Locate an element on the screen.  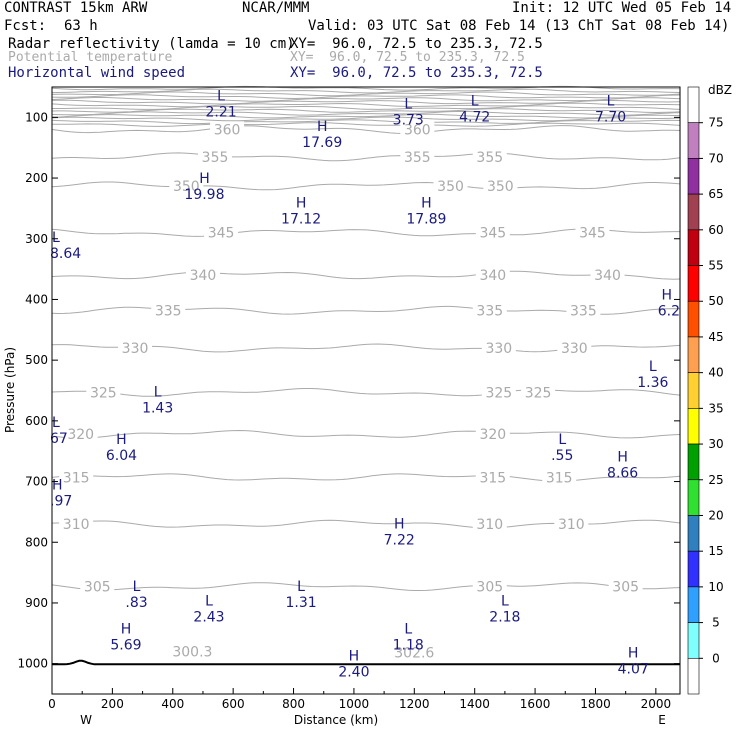
extremum-value-12: 67 is located at coordinates (59, 439).